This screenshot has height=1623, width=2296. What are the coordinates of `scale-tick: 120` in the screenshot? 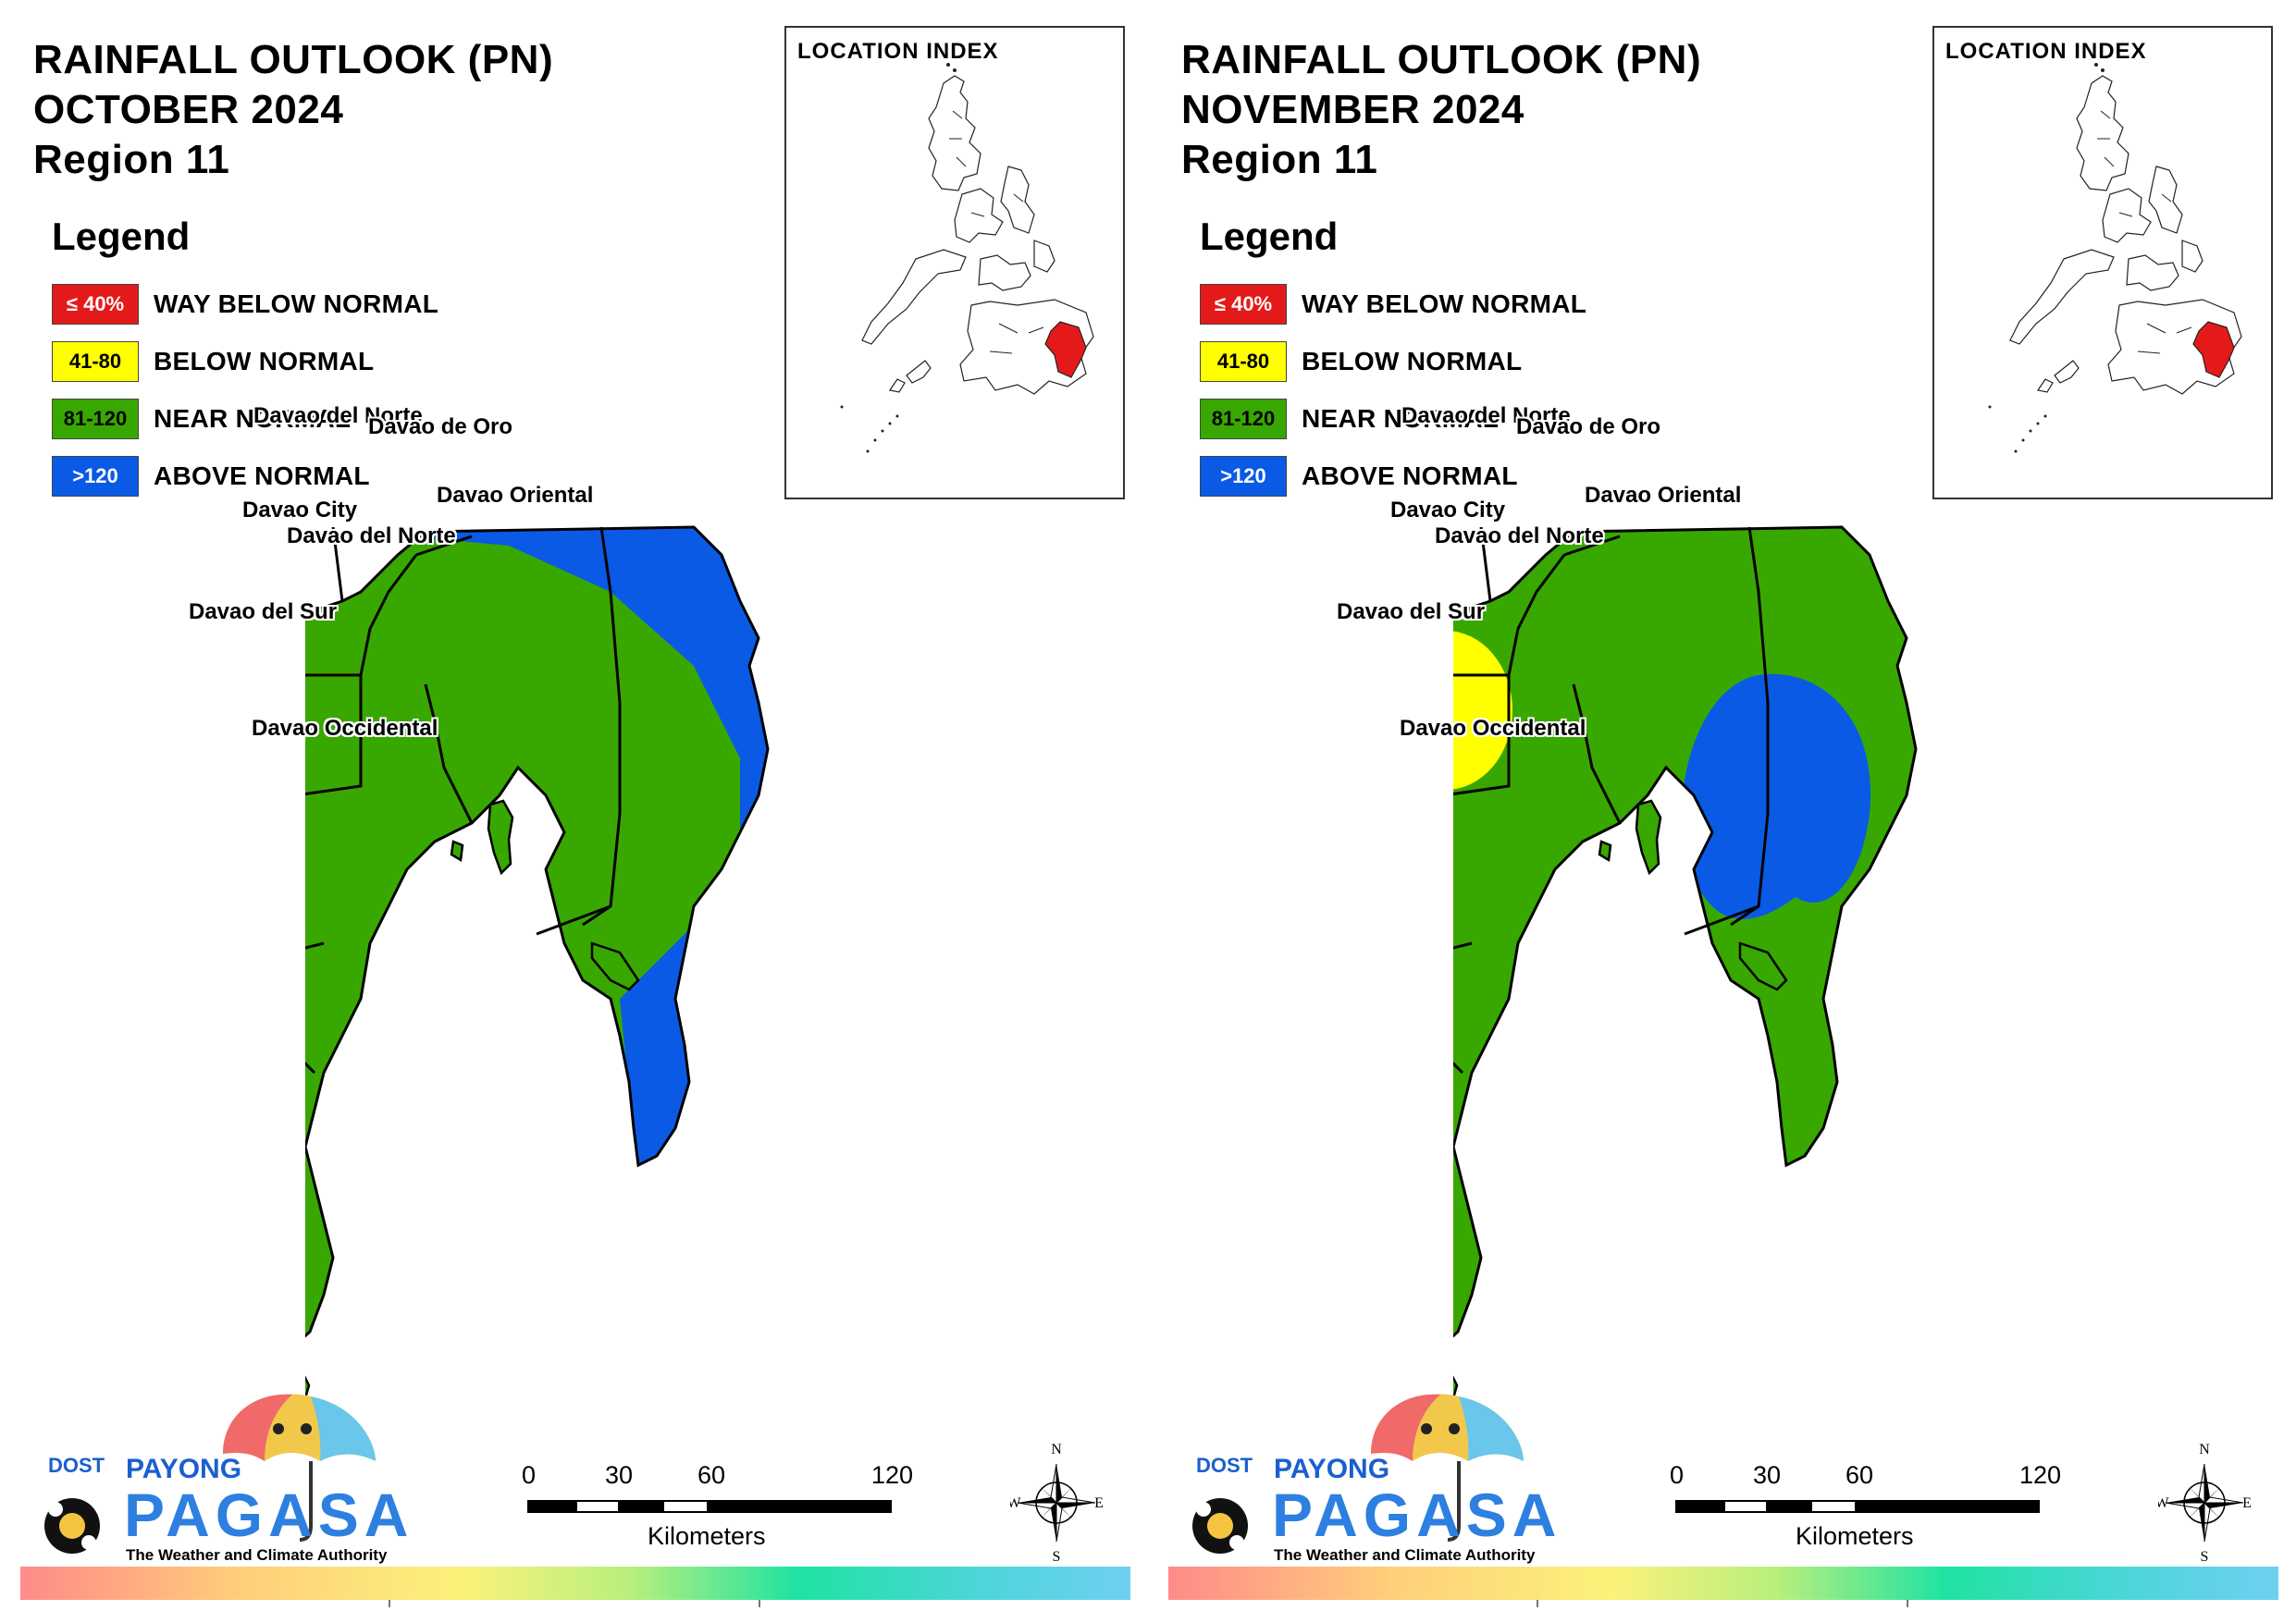 It's located at (892, 1475).